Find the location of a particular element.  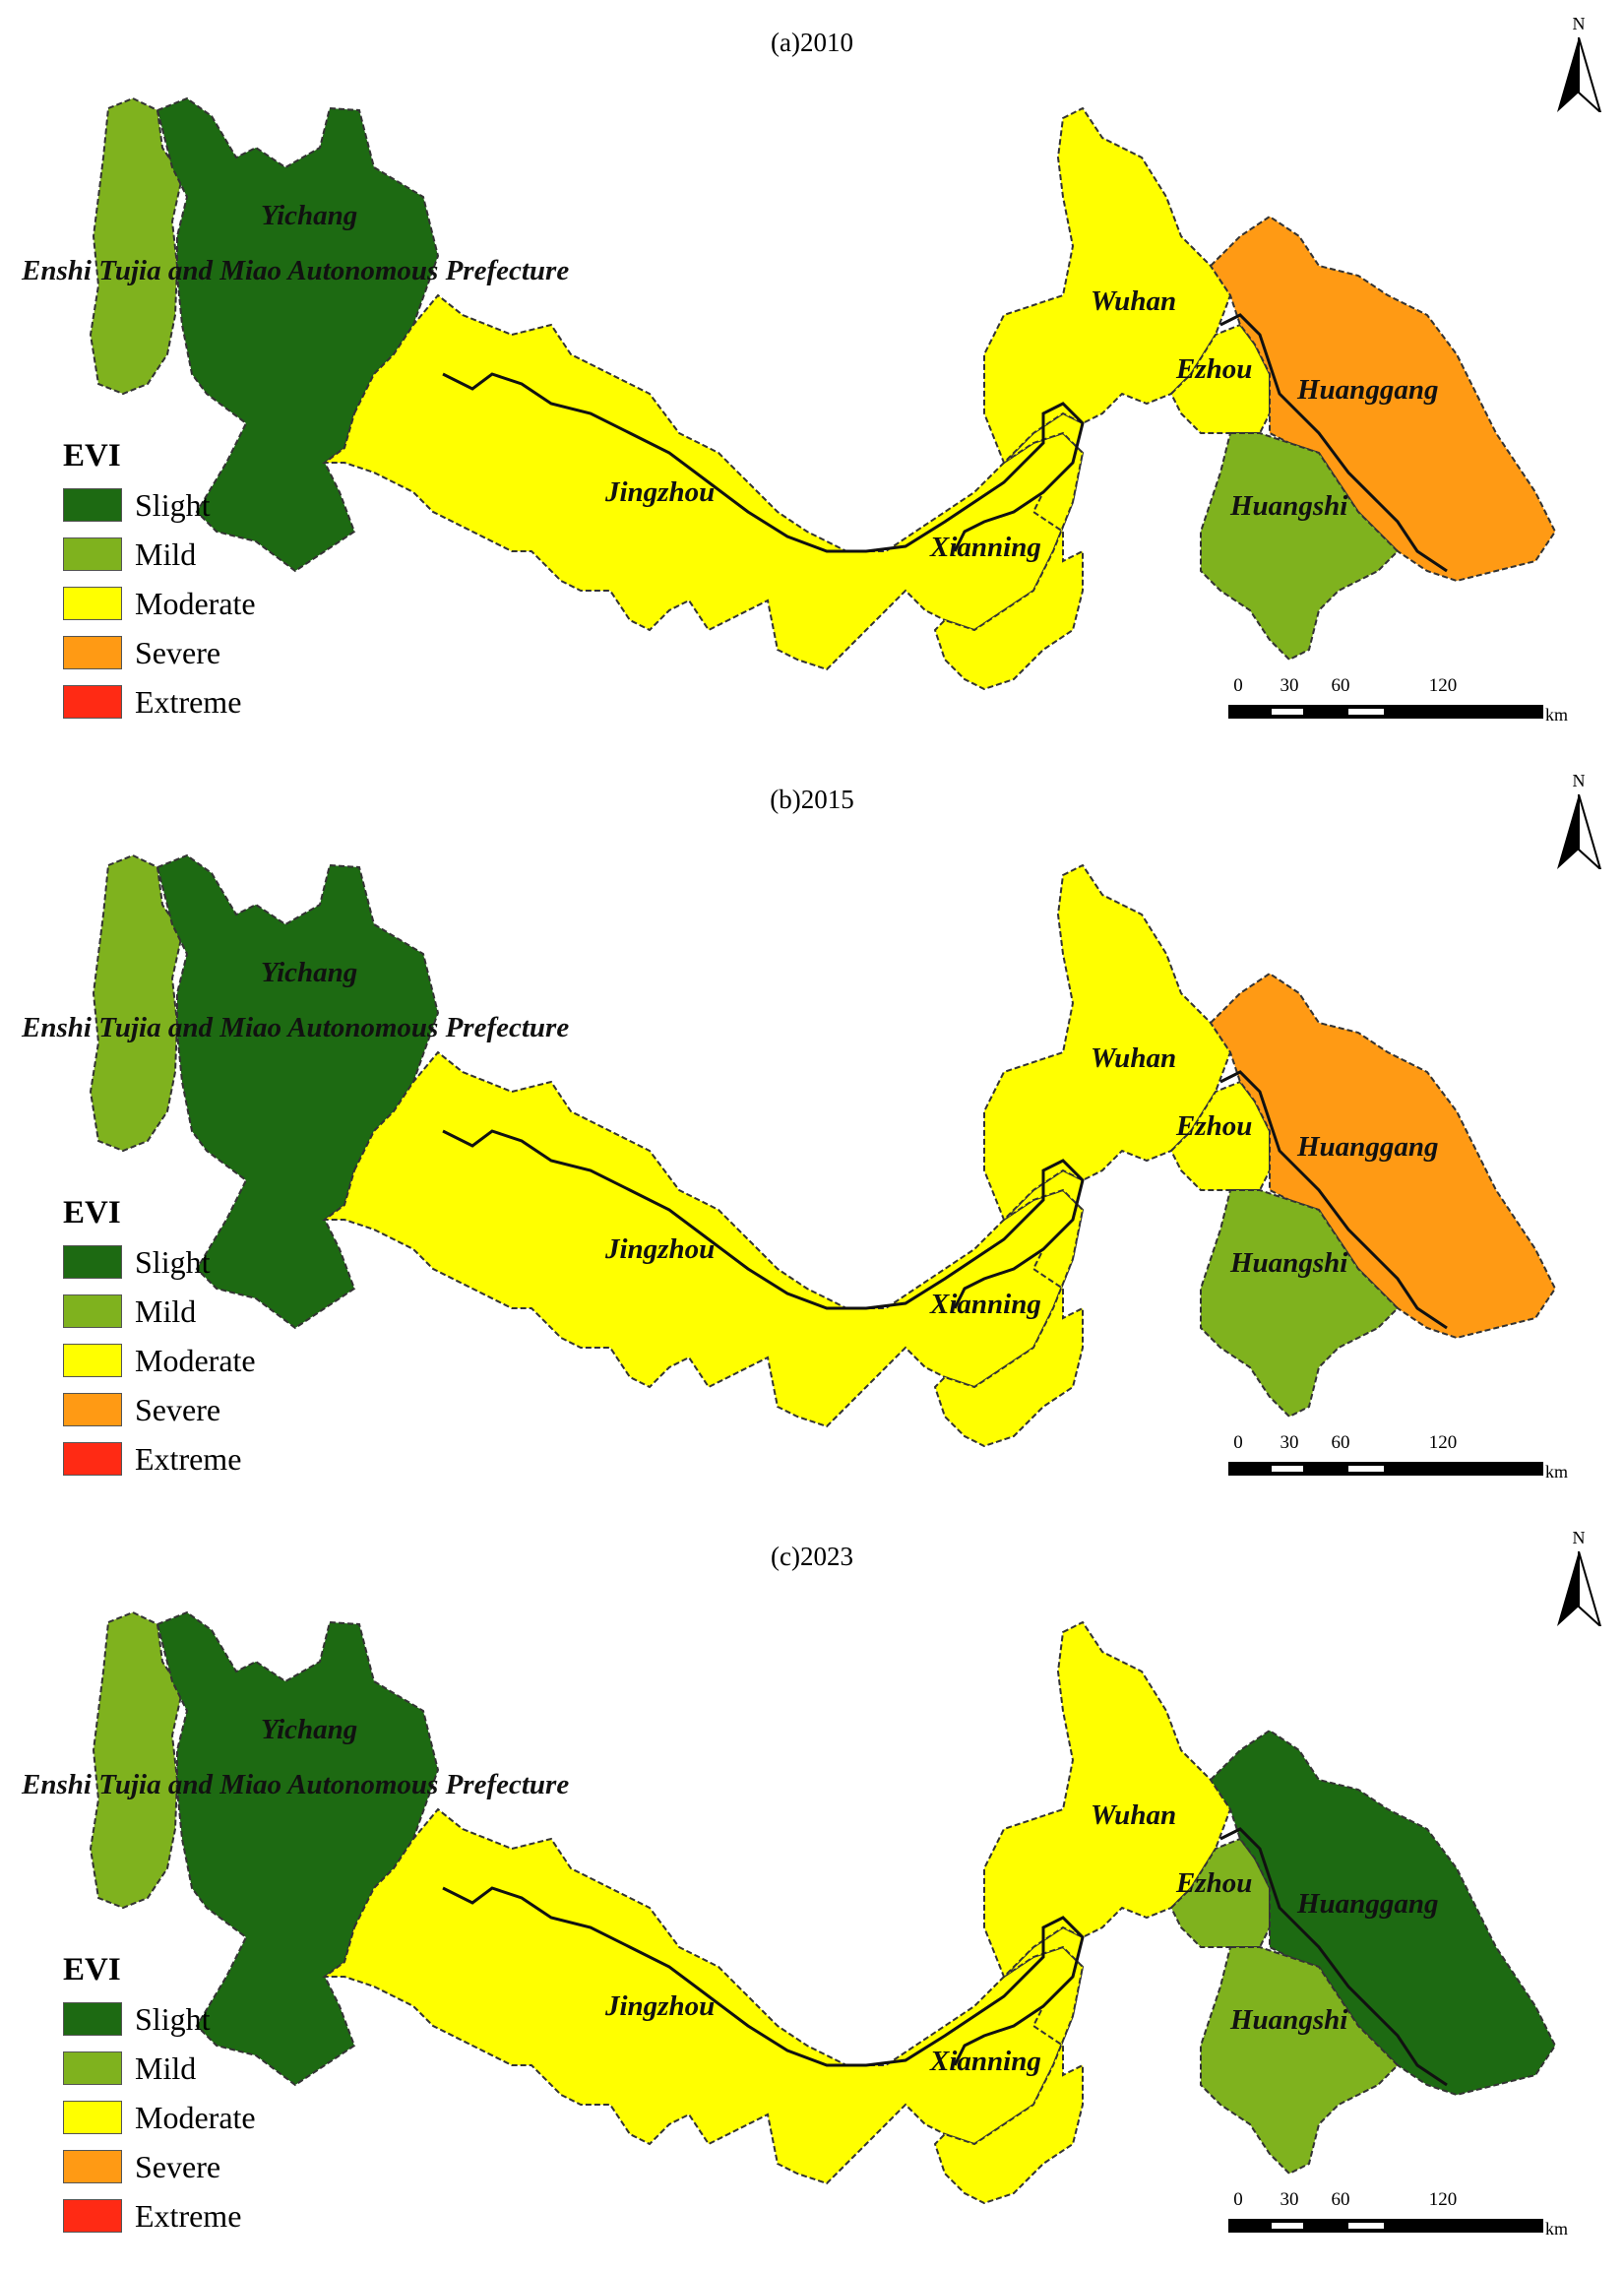

legend-label: Severe is located at coordinates (178, 1409).